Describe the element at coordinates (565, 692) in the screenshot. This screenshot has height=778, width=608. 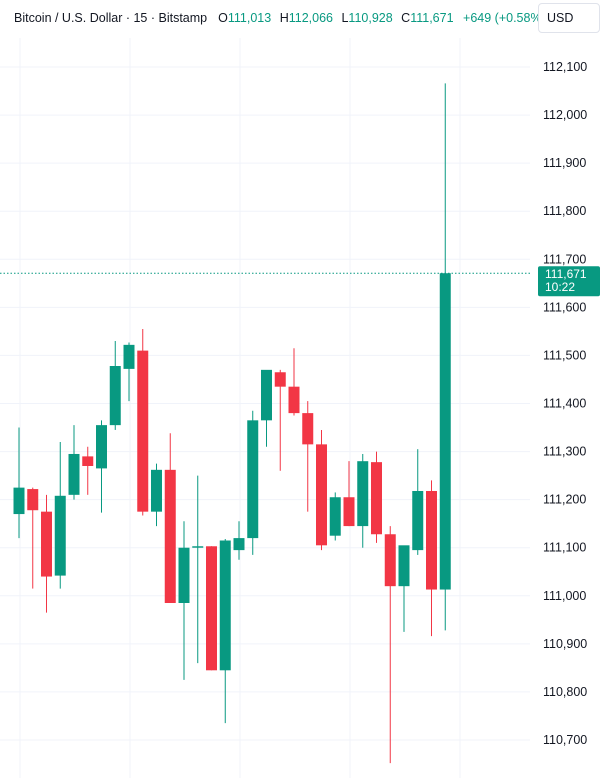
I see `y-tick-label: 110,800` at that location.